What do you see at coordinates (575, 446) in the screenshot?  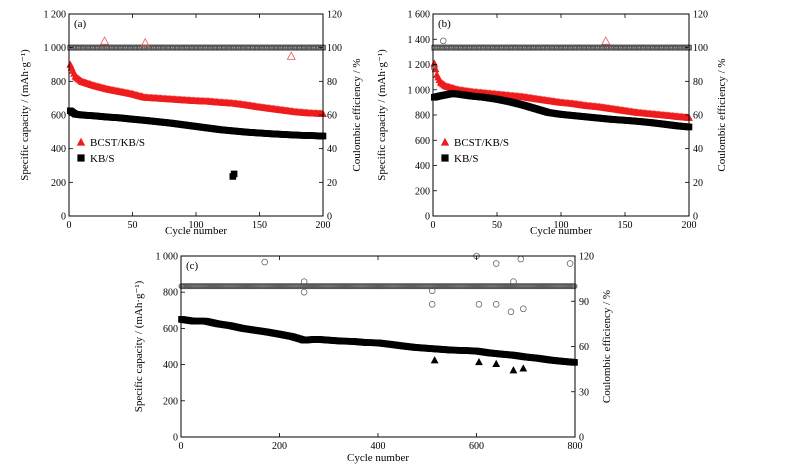 I see `x-tick-label: 800` at bounding box center [575, 446].